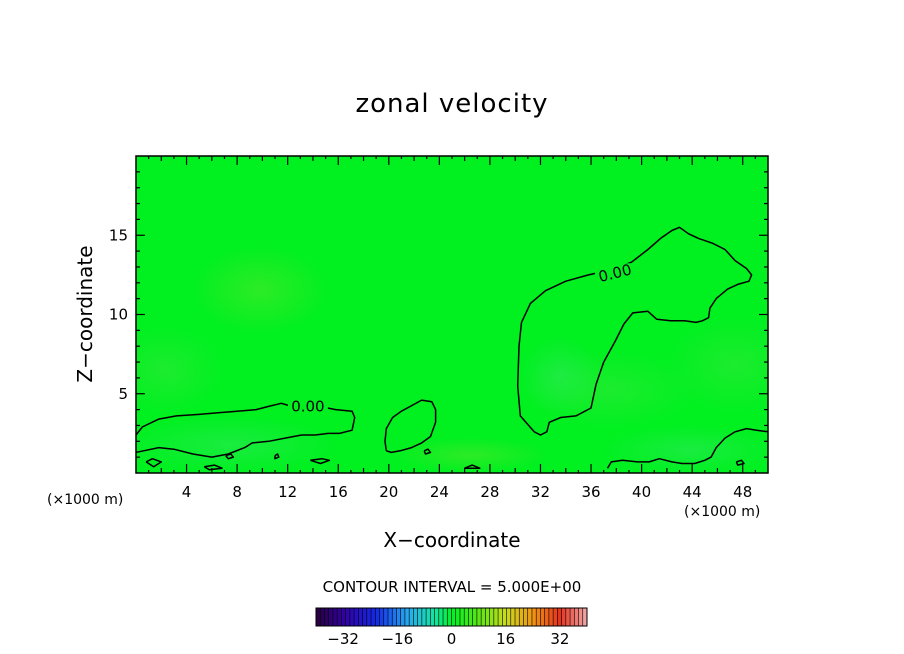 The image size is (904, 654). I want to click on x-tick-label: 40, so click(641, 492).